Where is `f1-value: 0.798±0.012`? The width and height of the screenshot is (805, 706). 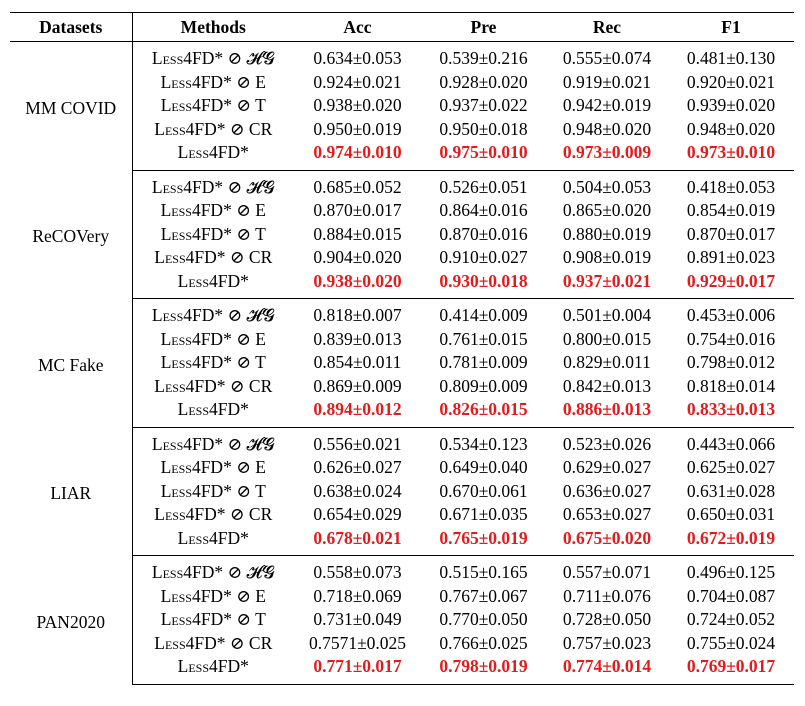 f1-value: 0.798±0.012 is located at coordinates (731, 362).